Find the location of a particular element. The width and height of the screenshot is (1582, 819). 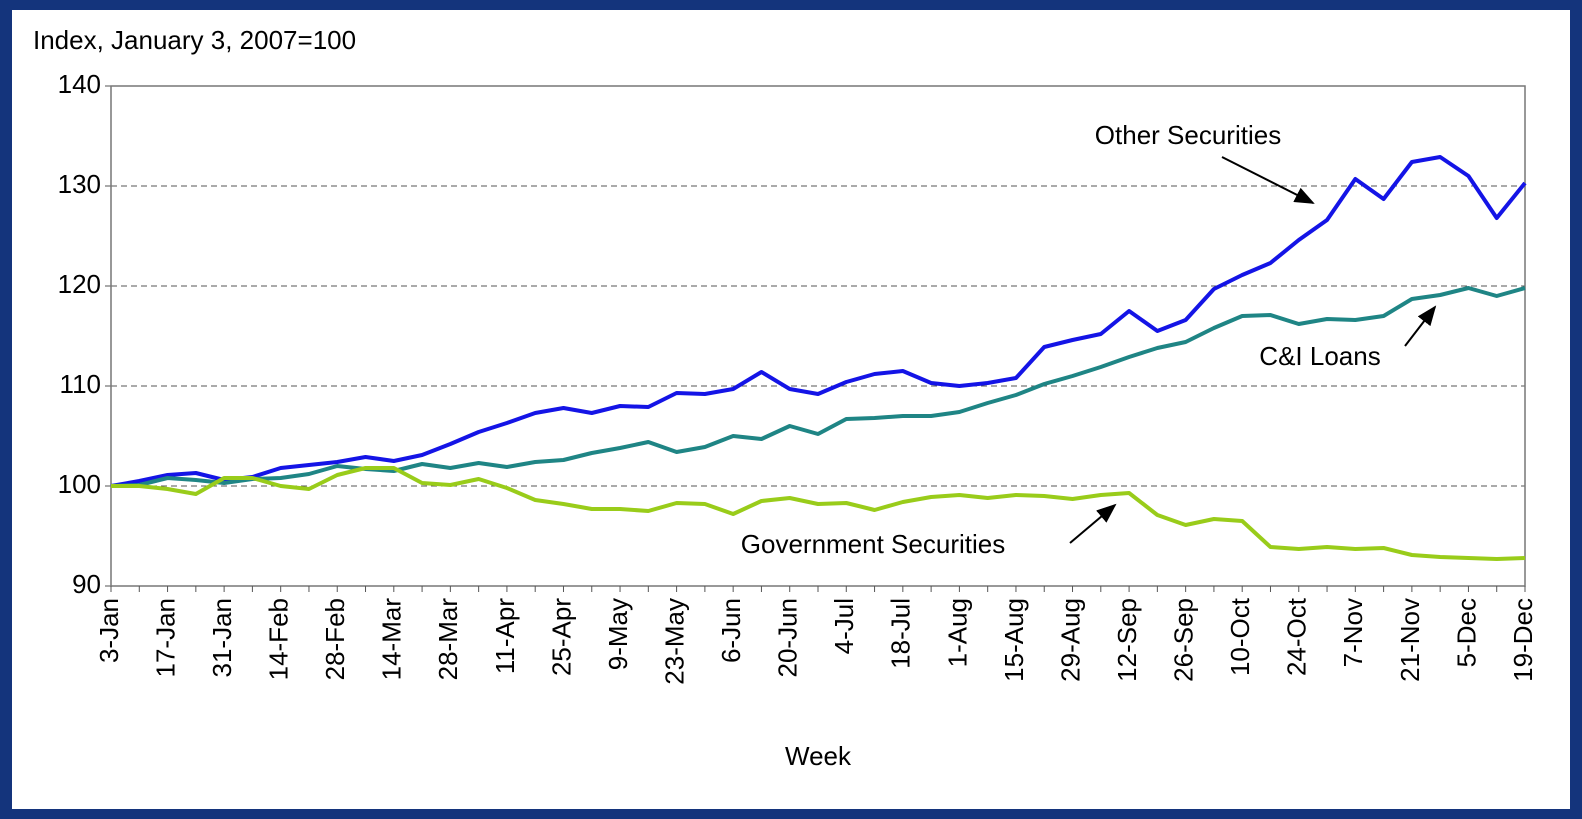

x-tick-label: 28-Feb is located at coordinates (335, 639).